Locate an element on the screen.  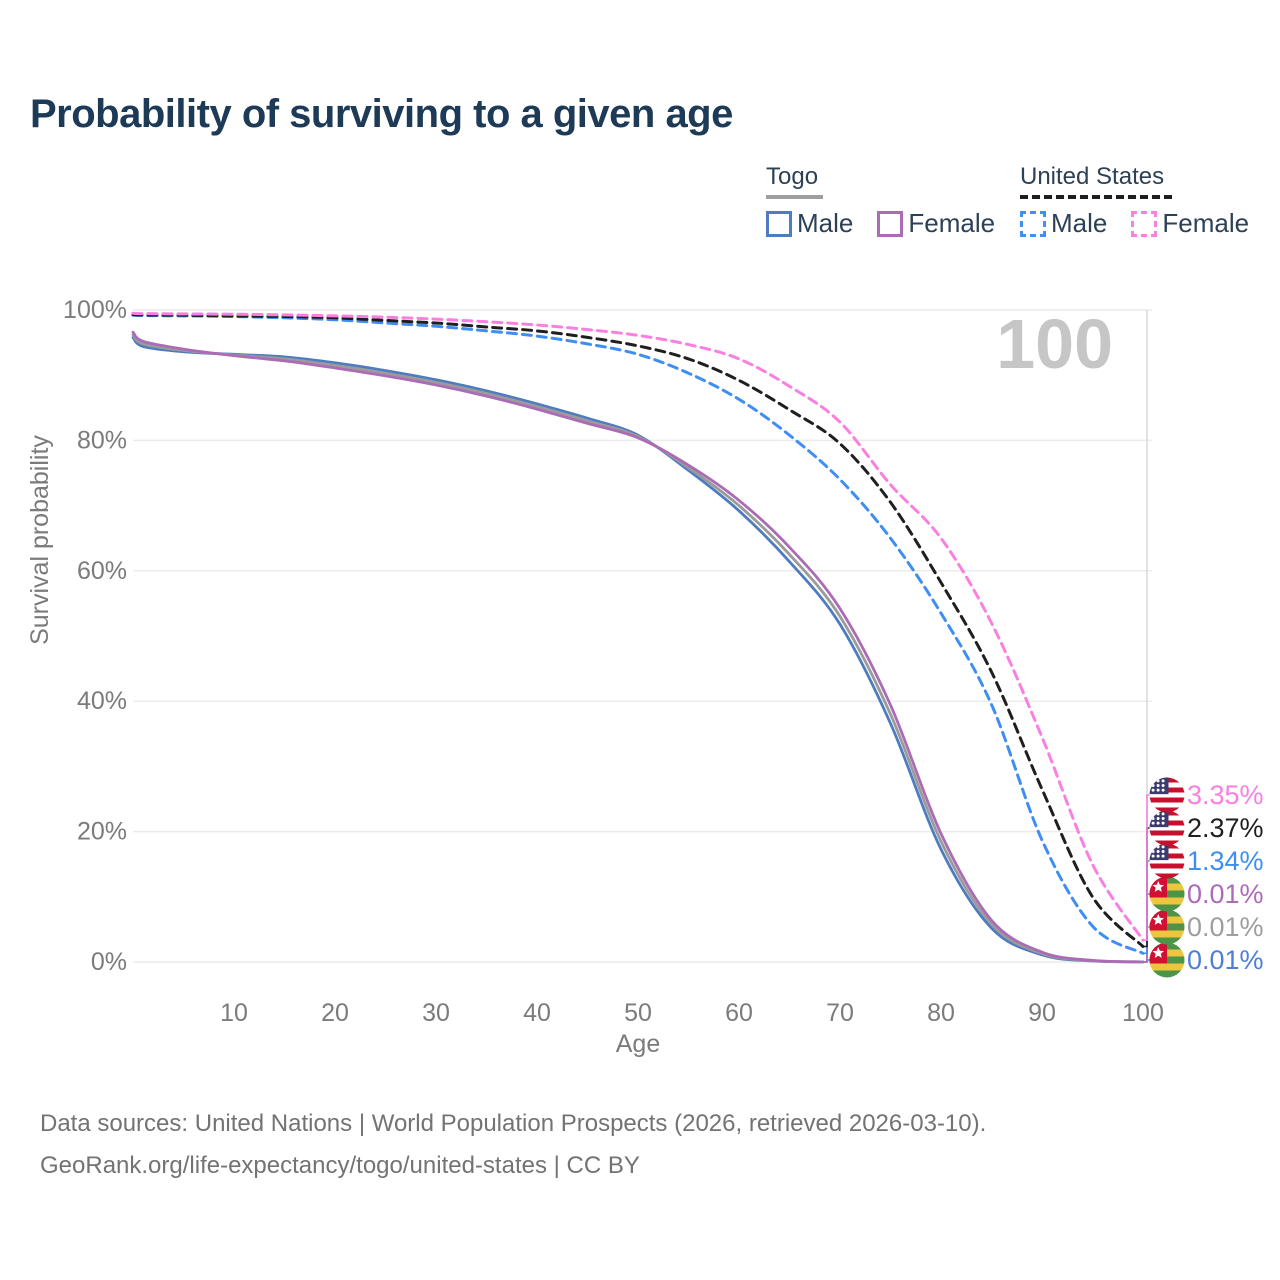
x-tick-label: 30 is located at coordinates (436, 1013).